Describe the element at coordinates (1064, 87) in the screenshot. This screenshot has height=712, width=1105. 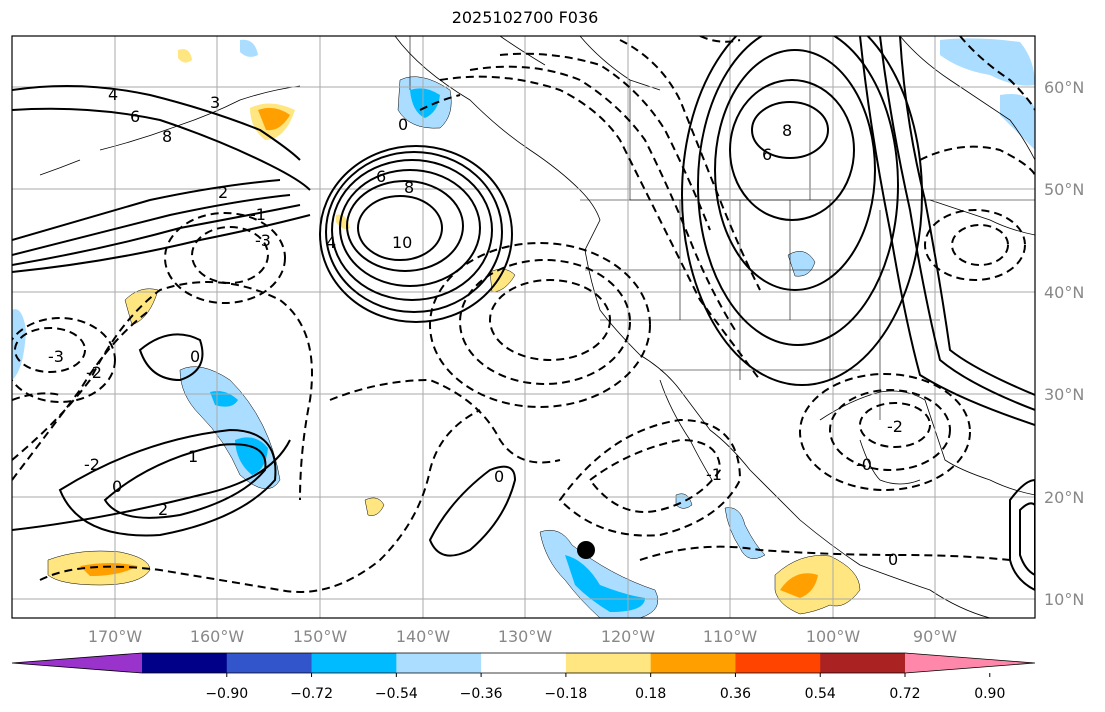
I see `lat-label: 60°N` at that location.